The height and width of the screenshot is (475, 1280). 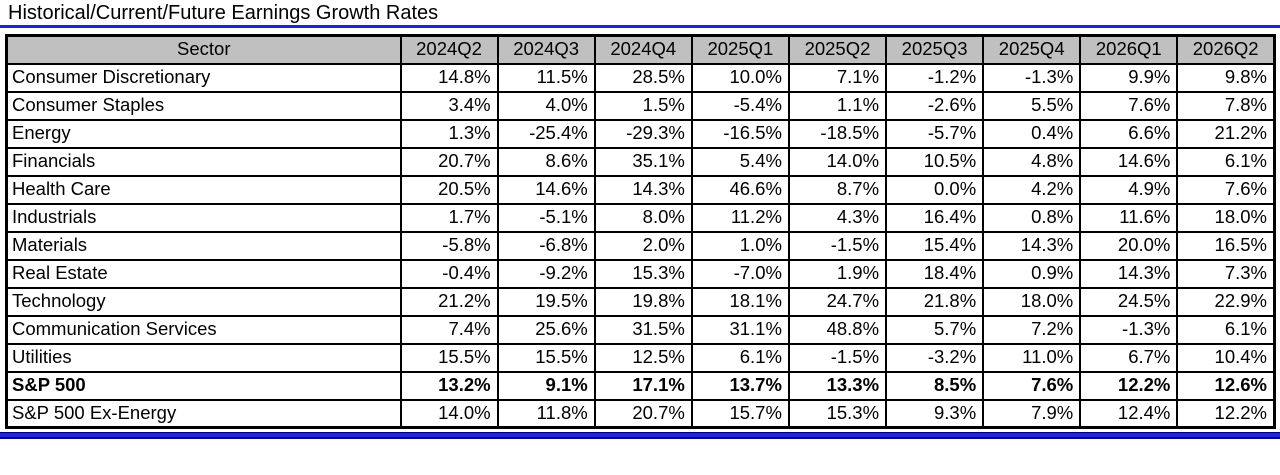 What do you see at coordinates (643, 49) in the screenshot?
I see `quarter-column-header: 2024Q4` at bounding box center [643, 49].